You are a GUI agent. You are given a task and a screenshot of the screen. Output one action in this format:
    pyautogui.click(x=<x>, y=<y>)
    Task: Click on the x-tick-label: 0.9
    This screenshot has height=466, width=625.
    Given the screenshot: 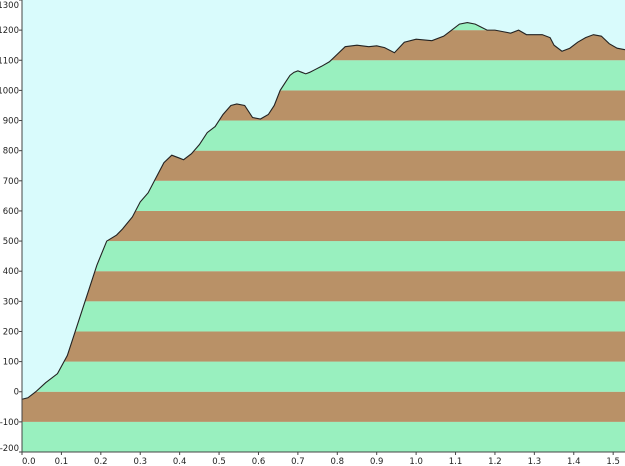 What is the action you would take?
    pyautogui.click(x=377, y=461)
    